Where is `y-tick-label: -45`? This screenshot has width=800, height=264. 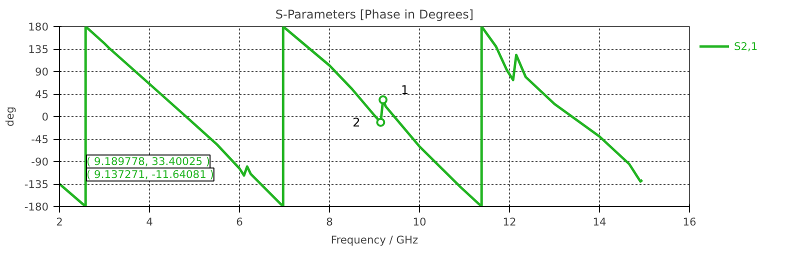
y-tick-label: -45 is located at coordinates (39, 139).